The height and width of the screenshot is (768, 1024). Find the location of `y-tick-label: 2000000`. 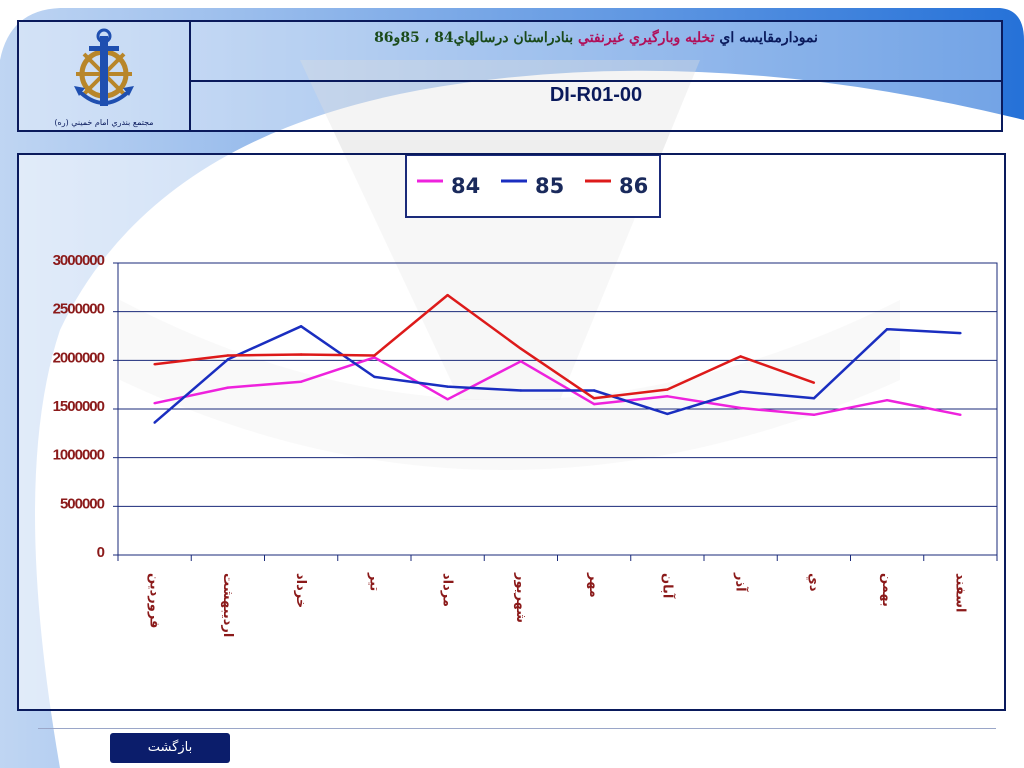

y-tick-label: 2000000 is located at coordinates (79, 357).